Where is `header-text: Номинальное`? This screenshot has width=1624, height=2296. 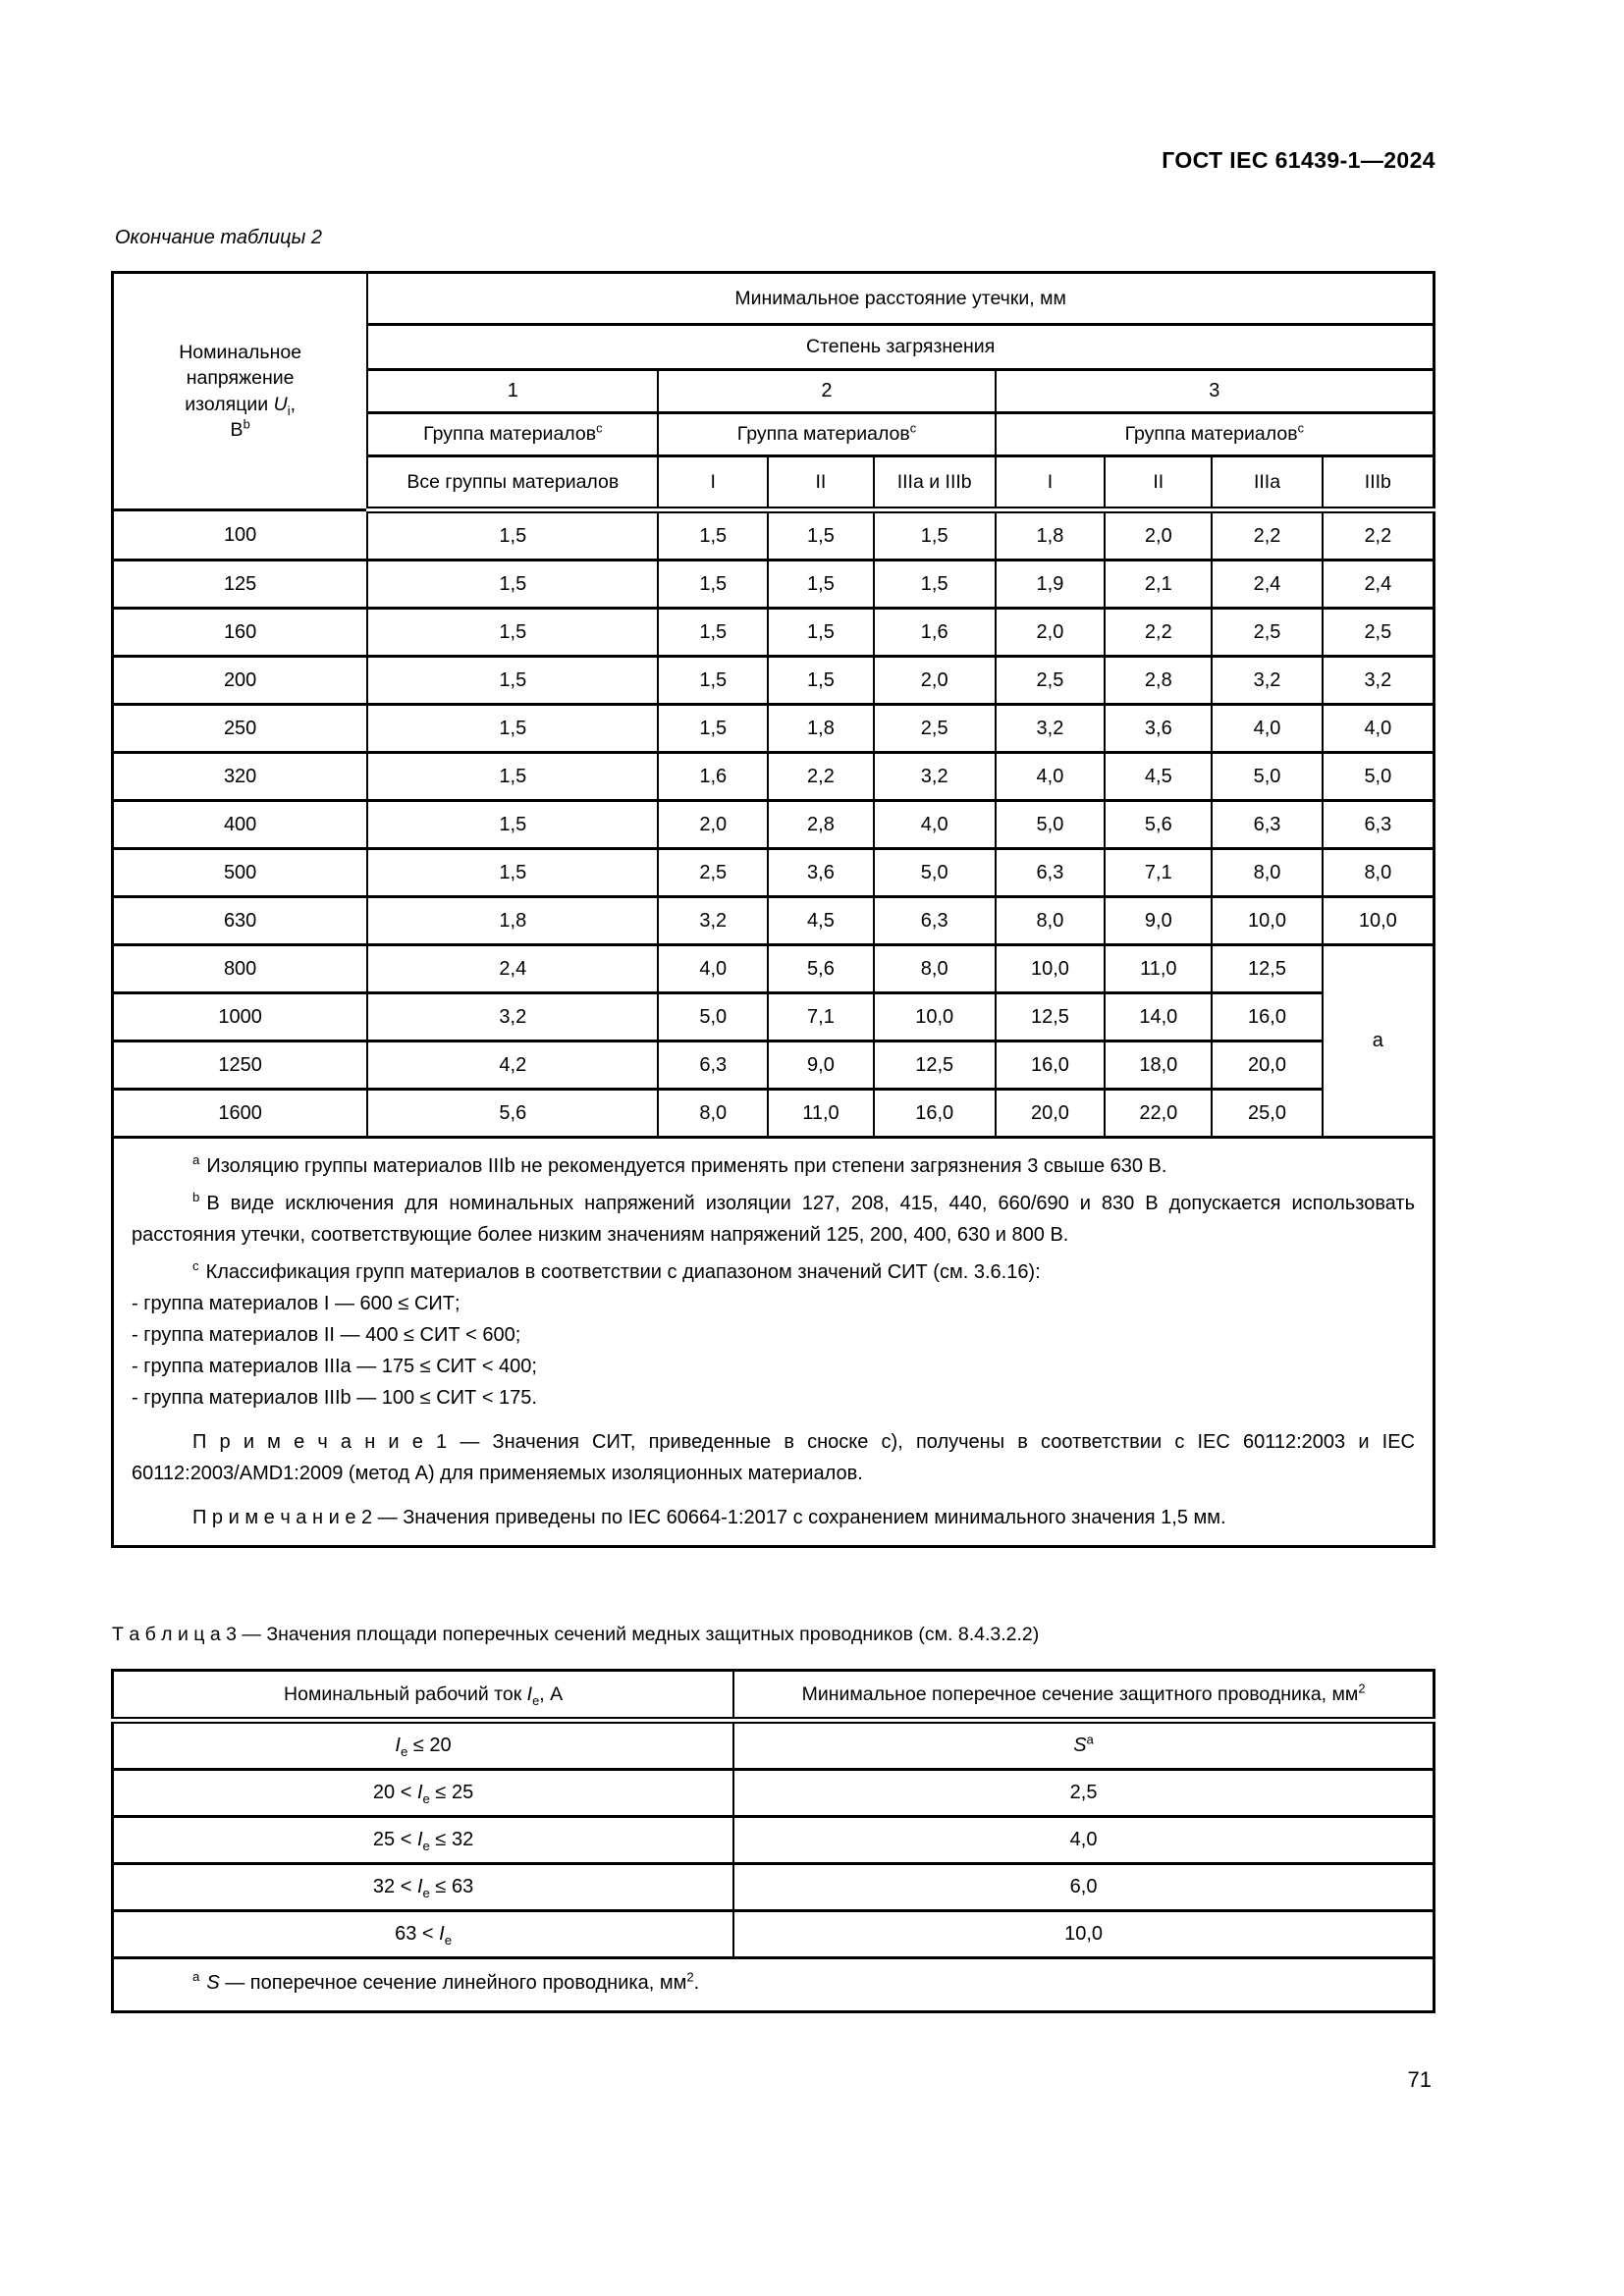
header-text: Номинальное is located at coordinates (240, 352).